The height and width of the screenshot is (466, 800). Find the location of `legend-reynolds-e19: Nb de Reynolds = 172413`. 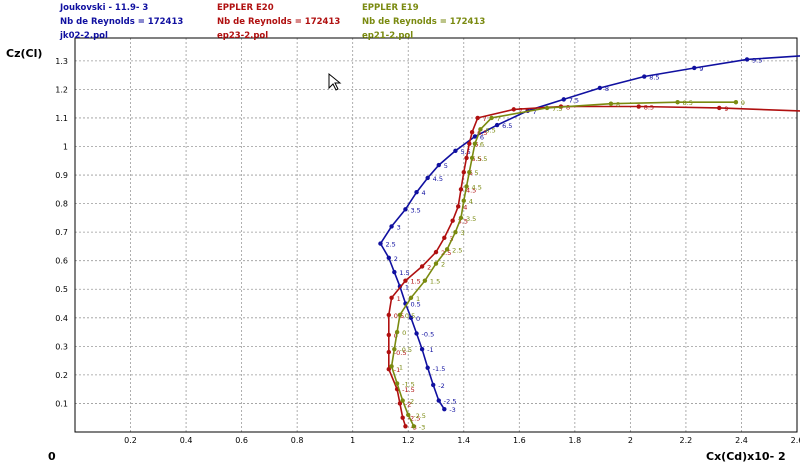

legend-reynolds-e19: Nb de Reynolds = 172413 is located at coordinates (424, 22).